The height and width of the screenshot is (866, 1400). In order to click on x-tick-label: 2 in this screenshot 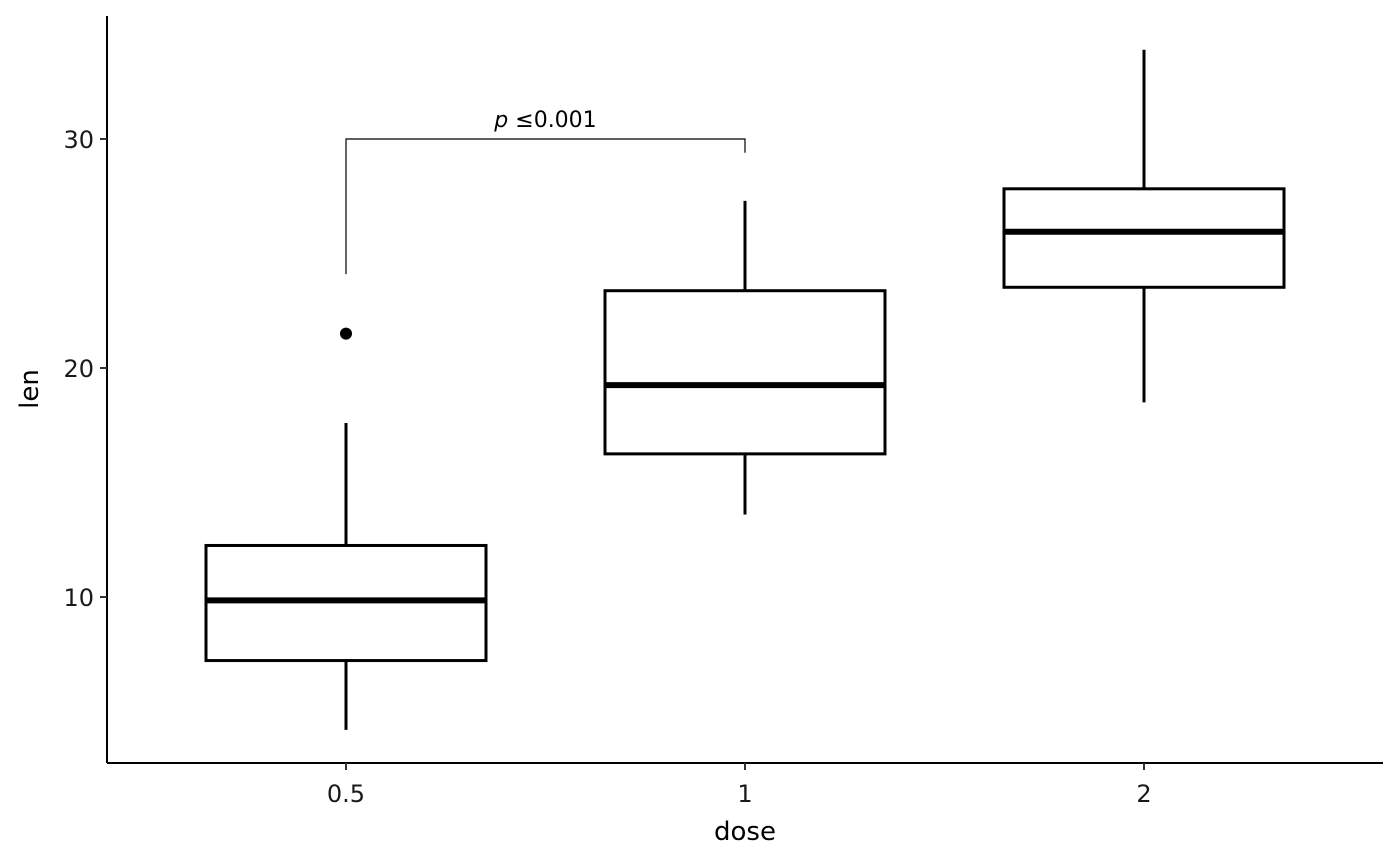, I will do `click(1143, 794)`.